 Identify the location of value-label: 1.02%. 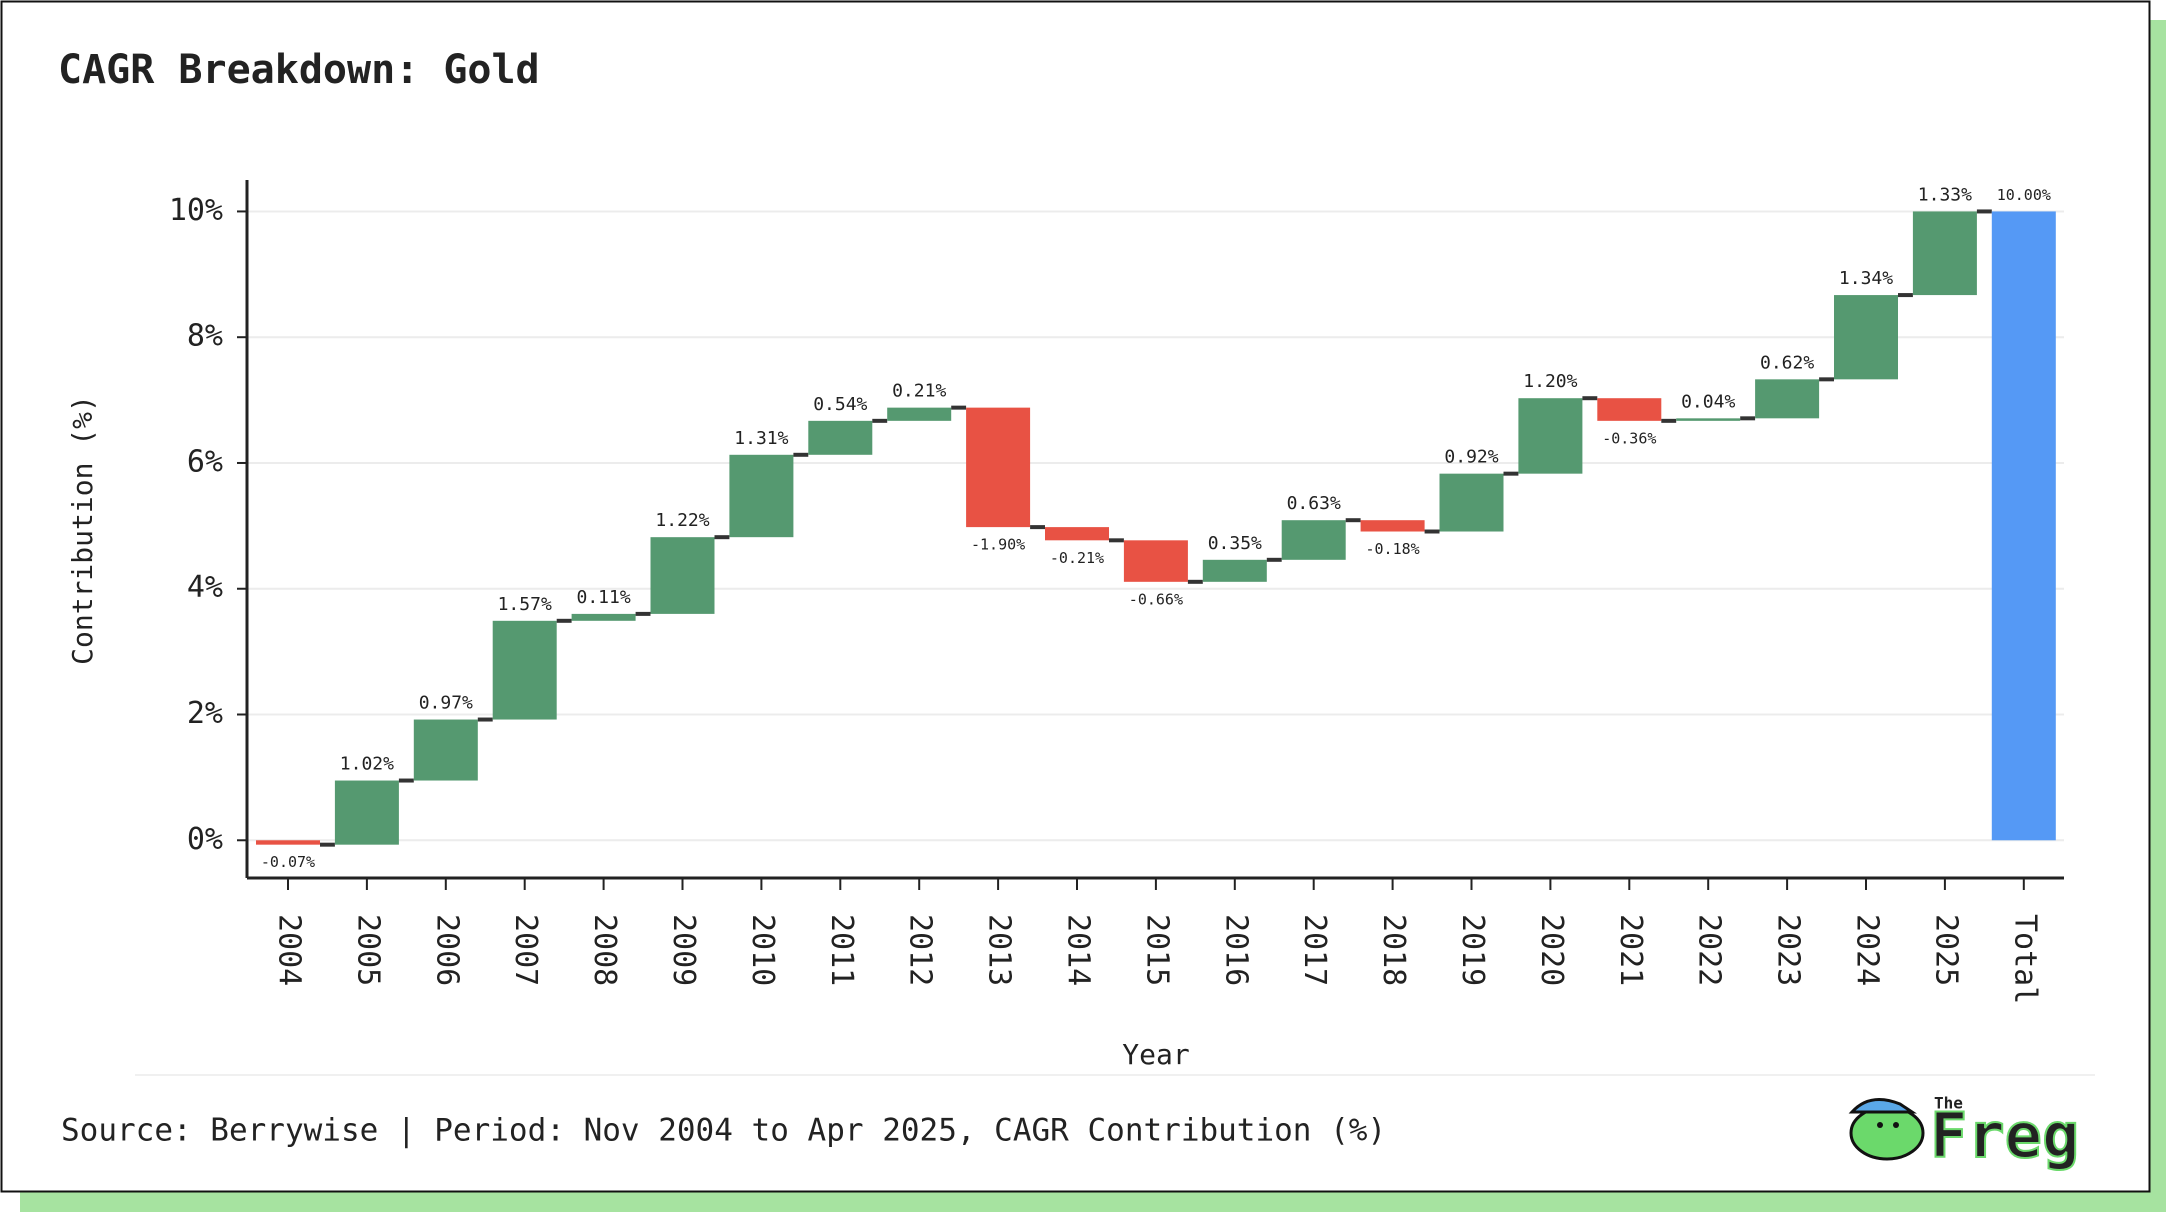
(367, 764).